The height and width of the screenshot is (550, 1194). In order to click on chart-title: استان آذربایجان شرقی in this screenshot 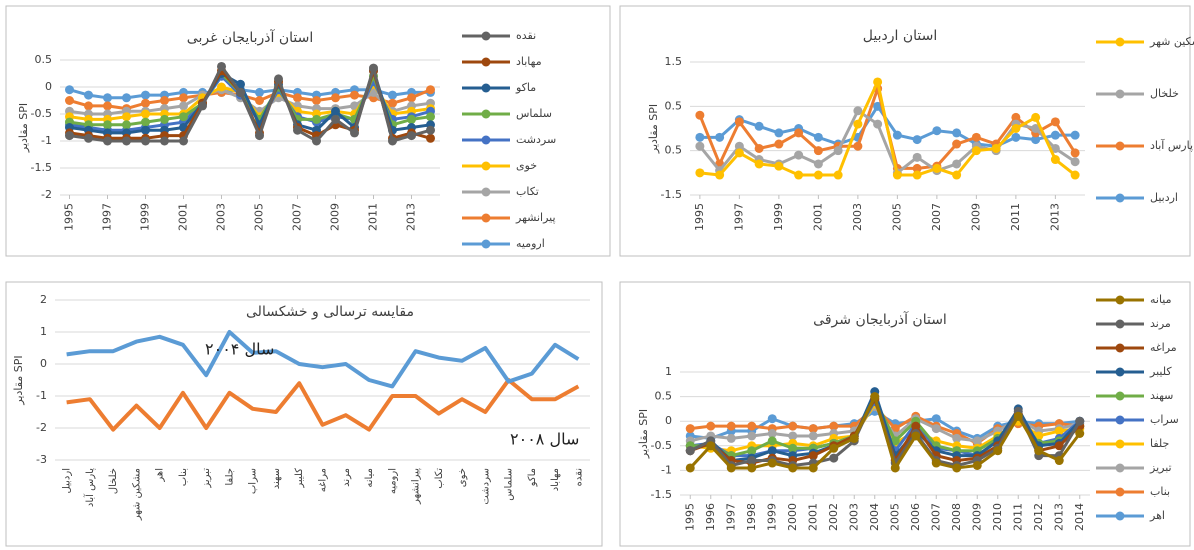, I will do `click(880, 319)`.